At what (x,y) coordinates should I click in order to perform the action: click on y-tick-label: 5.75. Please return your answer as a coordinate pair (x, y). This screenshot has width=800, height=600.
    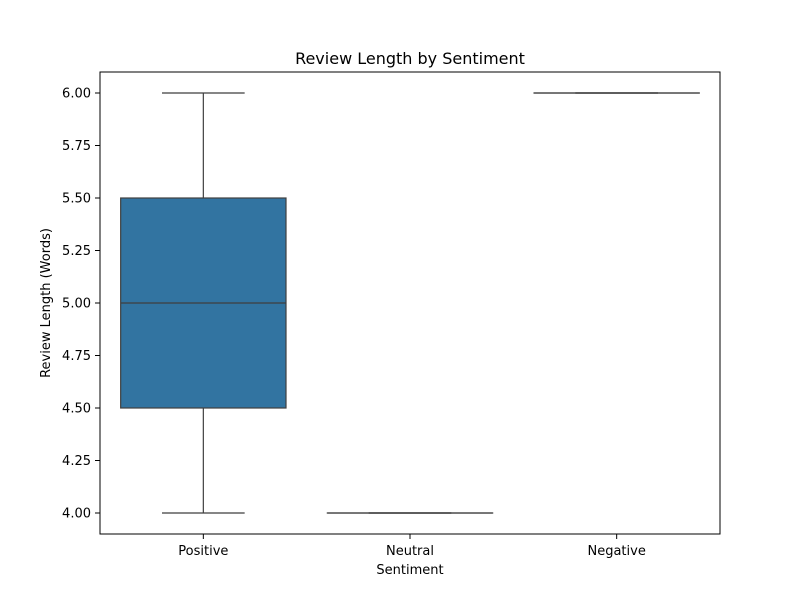
    Looking at the image, I should click on (76, 146).